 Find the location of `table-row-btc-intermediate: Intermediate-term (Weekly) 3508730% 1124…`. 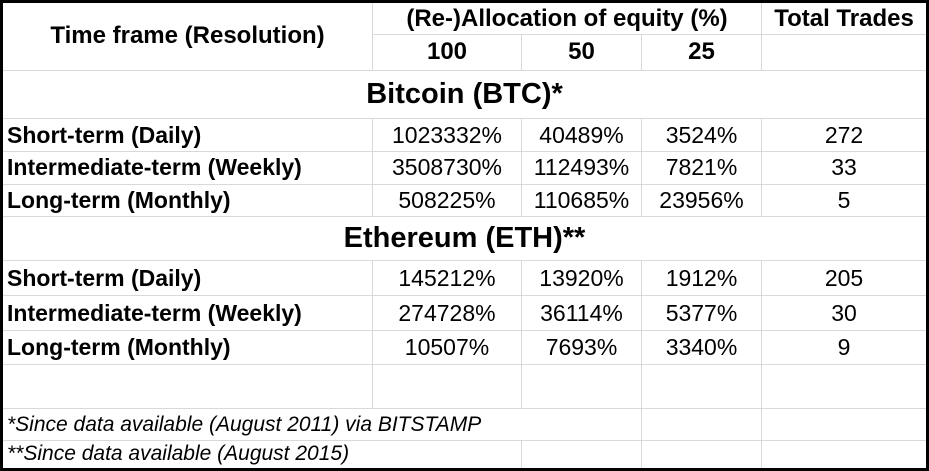

table-row-btc-intermediate: Intermediate-term (Weekly) 3508730% 1124… is located at coordinates (464, 168).